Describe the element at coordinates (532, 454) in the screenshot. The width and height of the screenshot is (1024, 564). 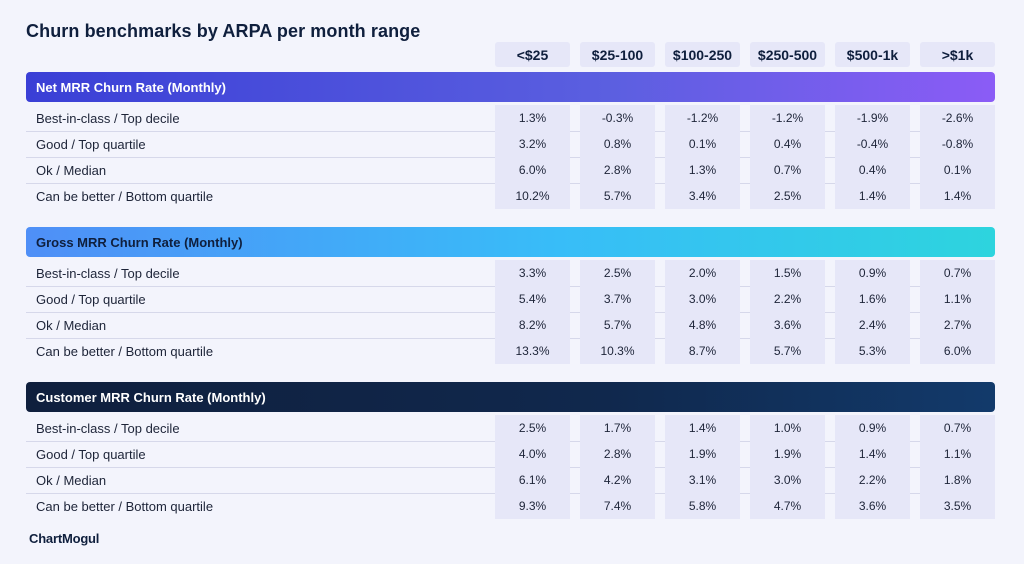
I see `value-cell: 4.0%` at that location.